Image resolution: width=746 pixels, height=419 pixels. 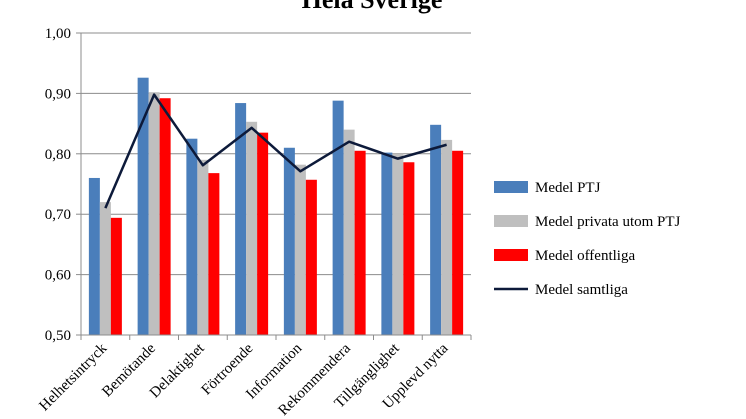 What do you see at coordinates (58, 34) in the screenshot?
I see `y-tick-label: 1,00` at bounding box center [58, 34].